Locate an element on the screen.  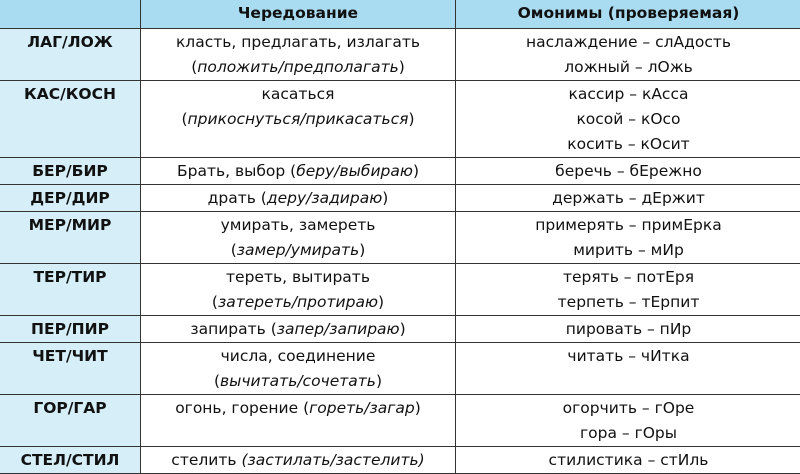
homonym-line: терять – потЕря is located at coordinates (628, 277).